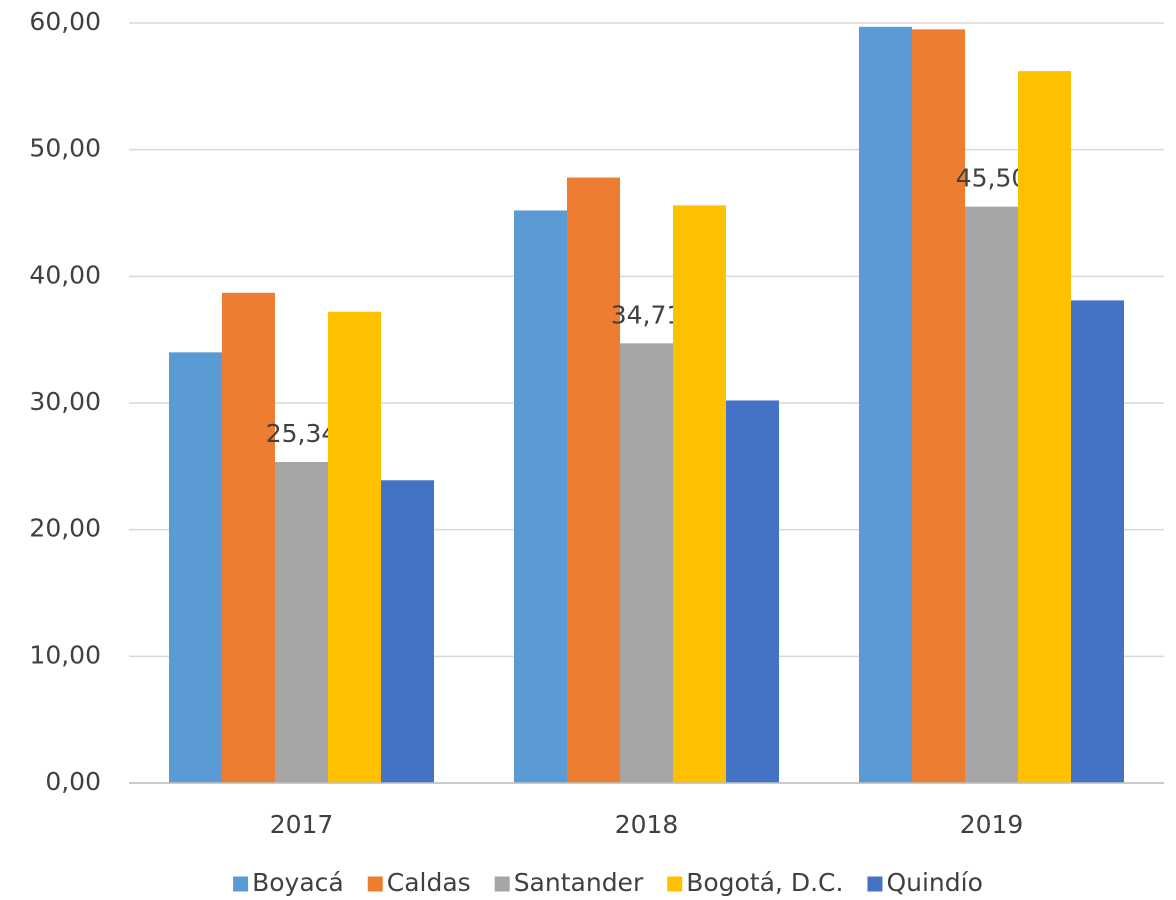 The height and width of the screenshot is (900, 1176). What do you see at coordinates (429, 882) in the screenshot?
I see `legend-label: Caldas` at bounding box center [429, 882].